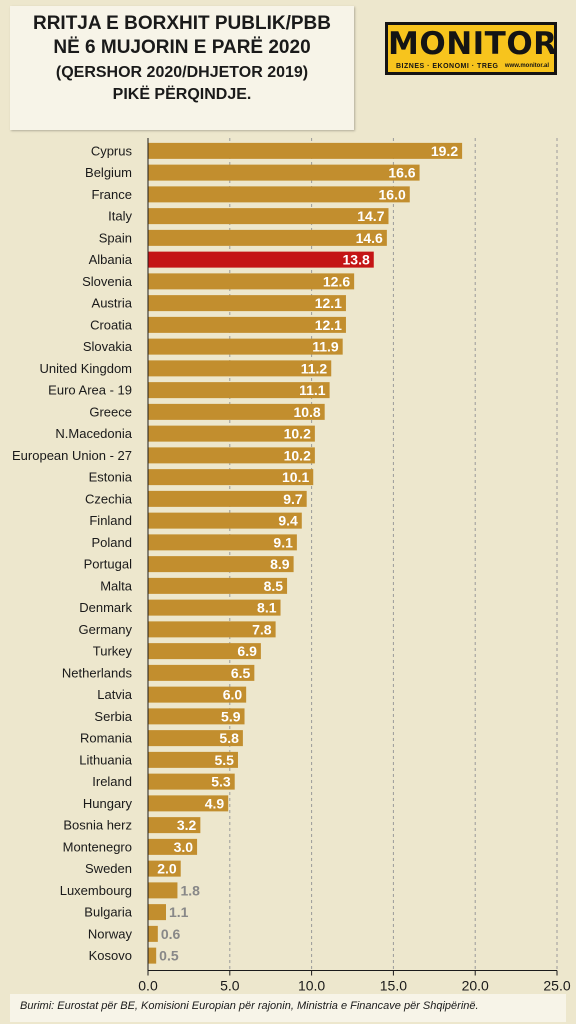  Describe the element at coordinates (274, 586) in the screenshot. I see `value-label: 8.5` at that location.